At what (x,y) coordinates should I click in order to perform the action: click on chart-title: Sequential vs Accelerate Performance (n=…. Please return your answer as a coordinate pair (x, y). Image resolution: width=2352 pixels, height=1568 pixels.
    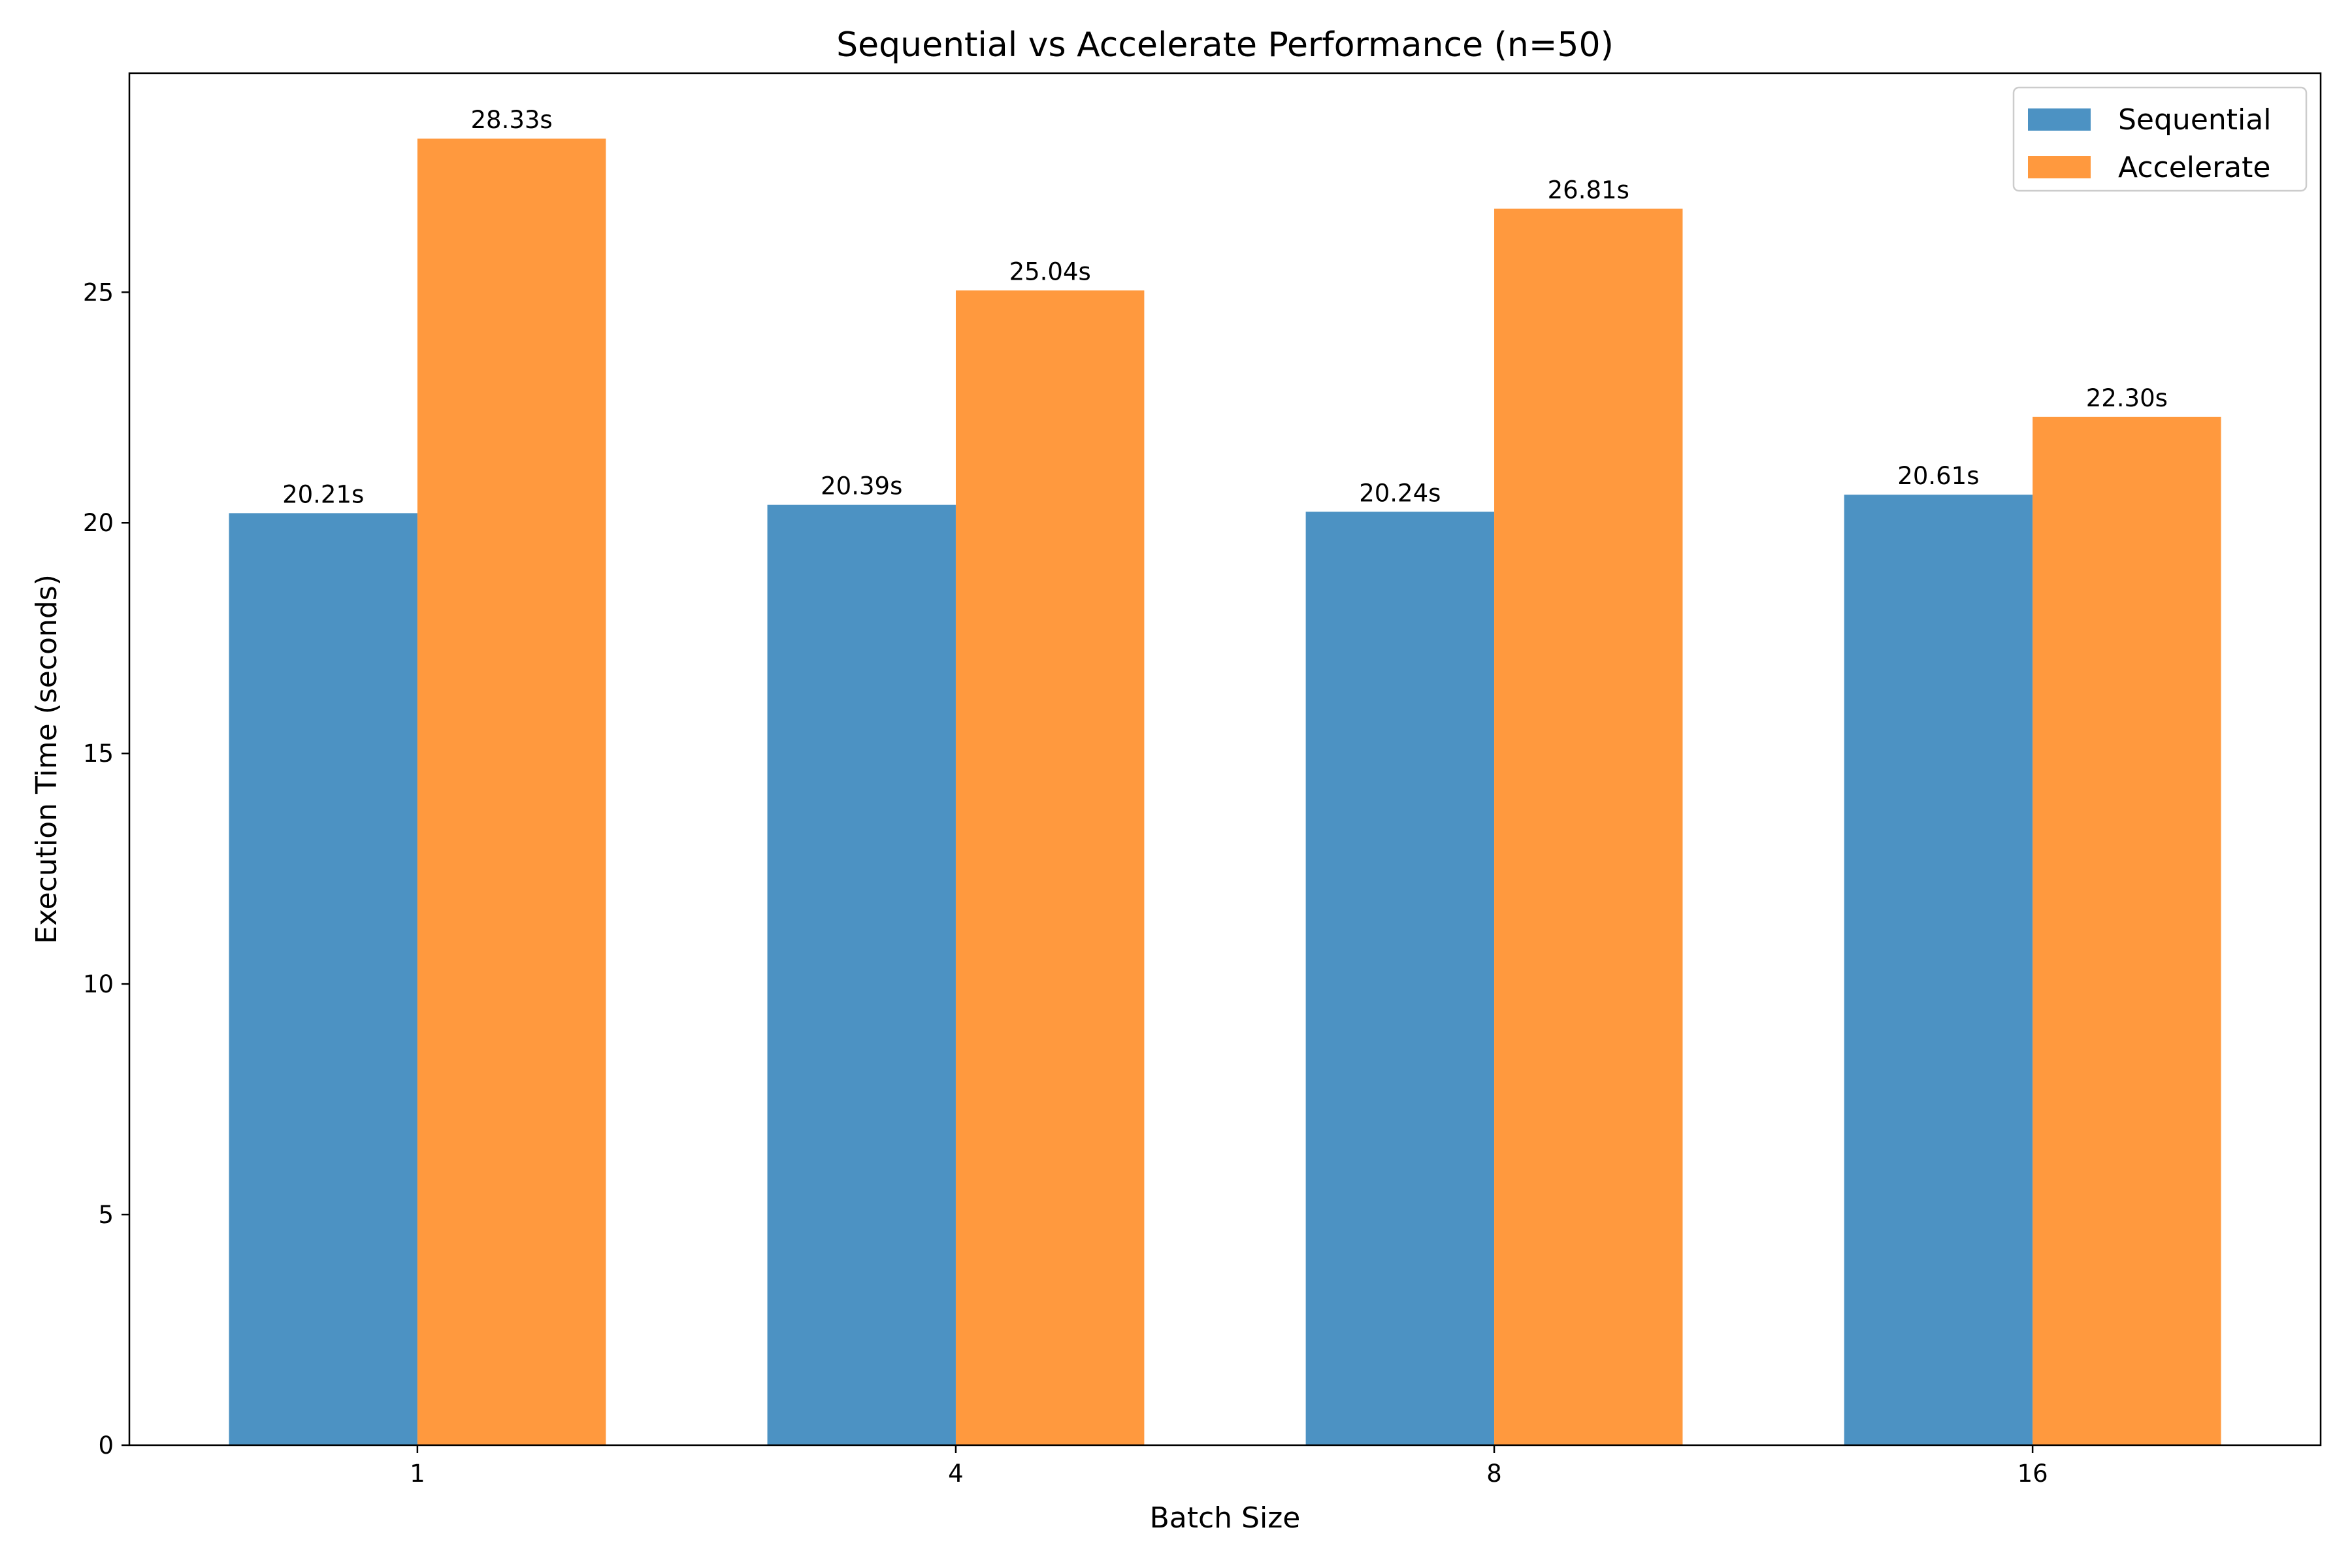
    Looking at the image, I should click on (1225, 45).